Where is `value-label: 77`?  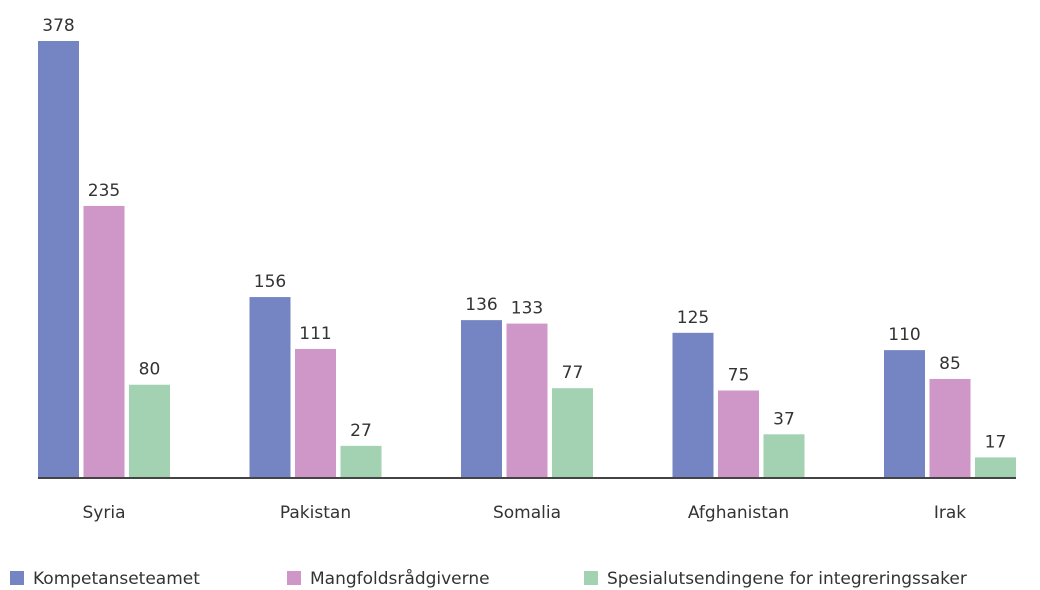
value-label: 77 is located at coordinates (573, 373).